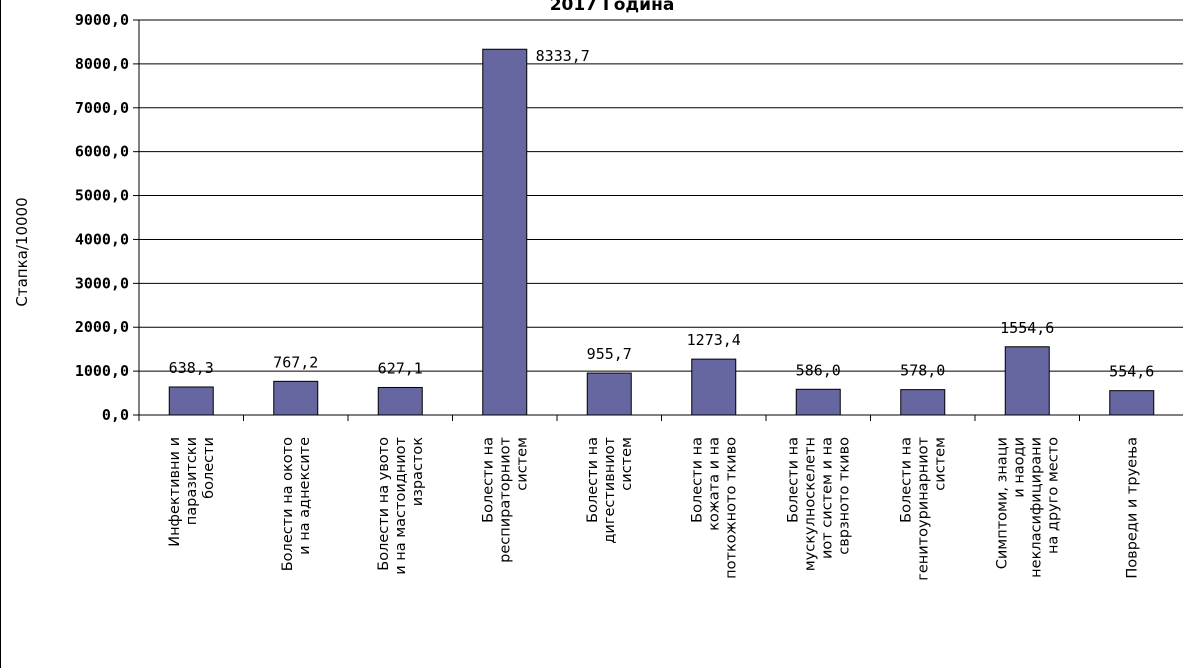 The image size is (1183, 668). I want to click on category-label-line: генитоуринарниот, so click(923, 508).